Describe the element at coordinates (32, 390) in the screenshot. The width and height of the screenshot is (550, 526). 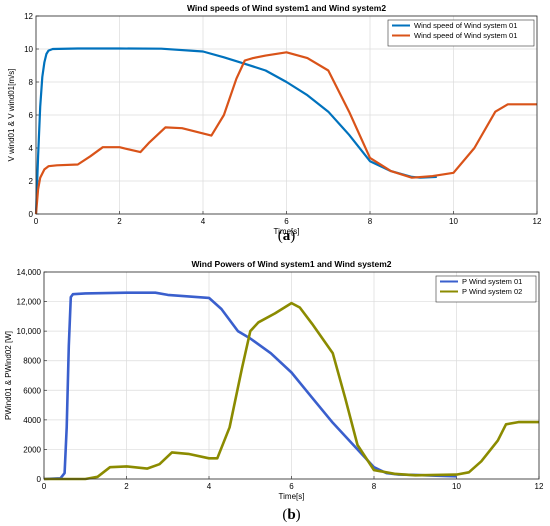
I see `y-tick-label: 6000` at that location.